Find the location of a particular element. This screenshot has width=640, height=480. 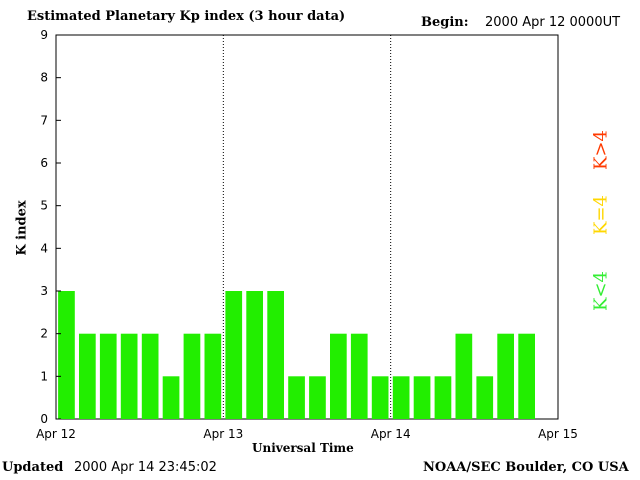

legend-k-greater-4: K>4 is located at coordinates (601, 150).